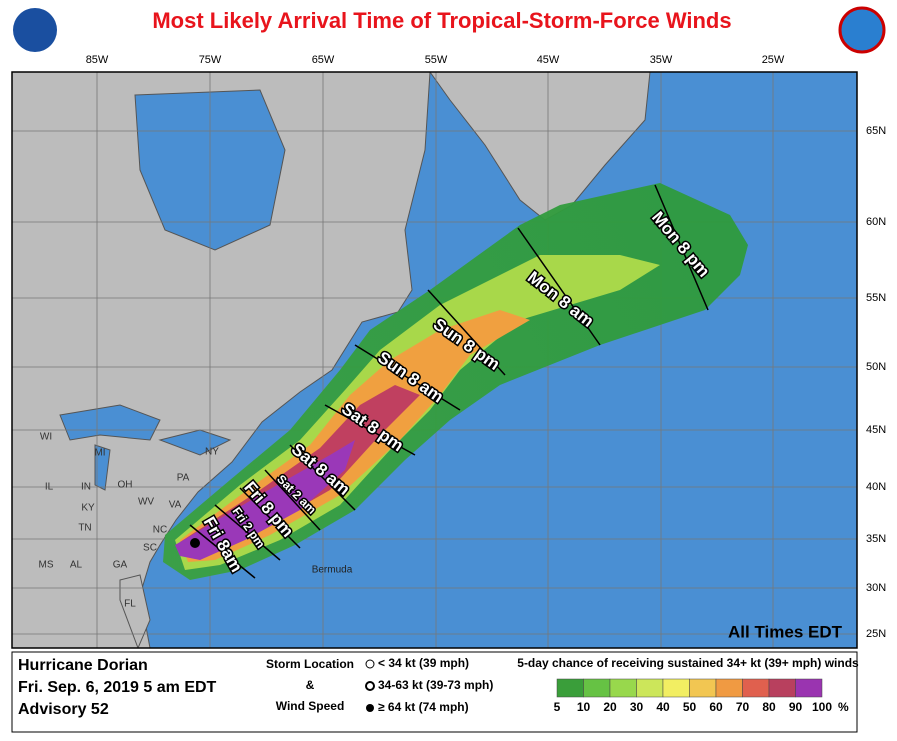 The height and width of the screenshot is (741, 897). I want to click on great-lakes, so click(145, 447).